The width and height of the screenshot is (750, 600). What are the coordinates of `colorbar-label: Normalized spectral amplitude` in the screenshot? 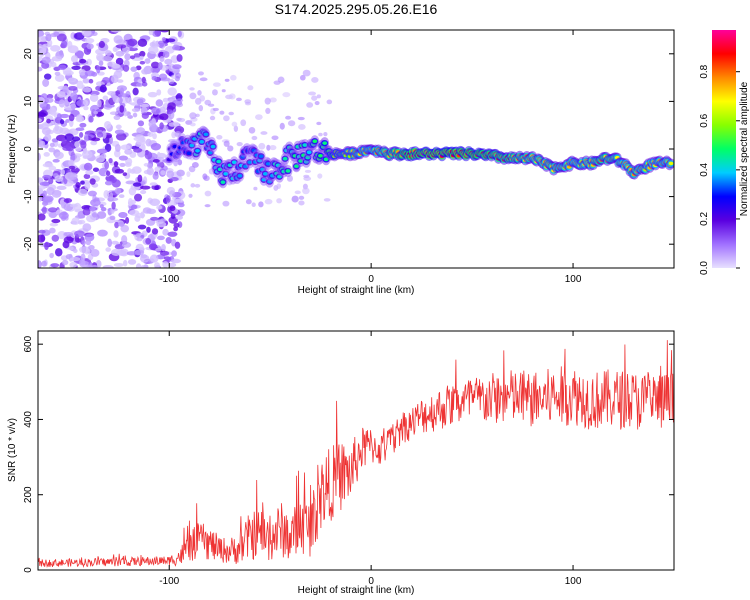 It's located at (744, 148).